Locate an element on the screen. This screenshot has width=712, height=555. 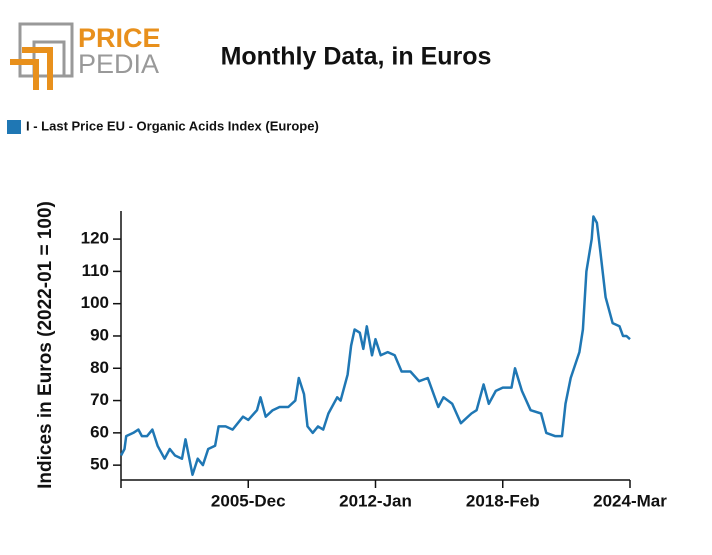
y-tick-label: 70 is located at coordinates (99, 399).